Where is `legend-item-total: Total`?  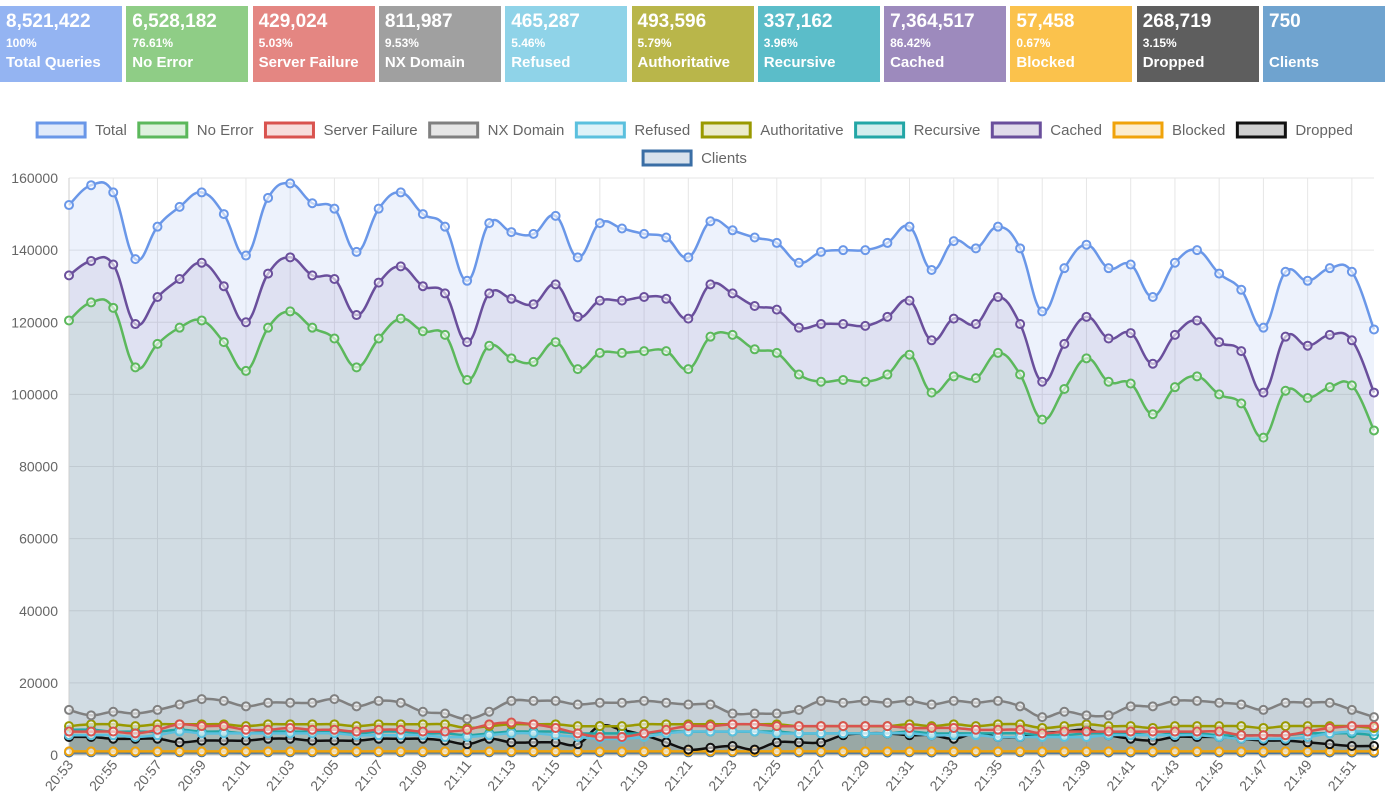
legend-item-total: Total is located at coordinates (81, 130).